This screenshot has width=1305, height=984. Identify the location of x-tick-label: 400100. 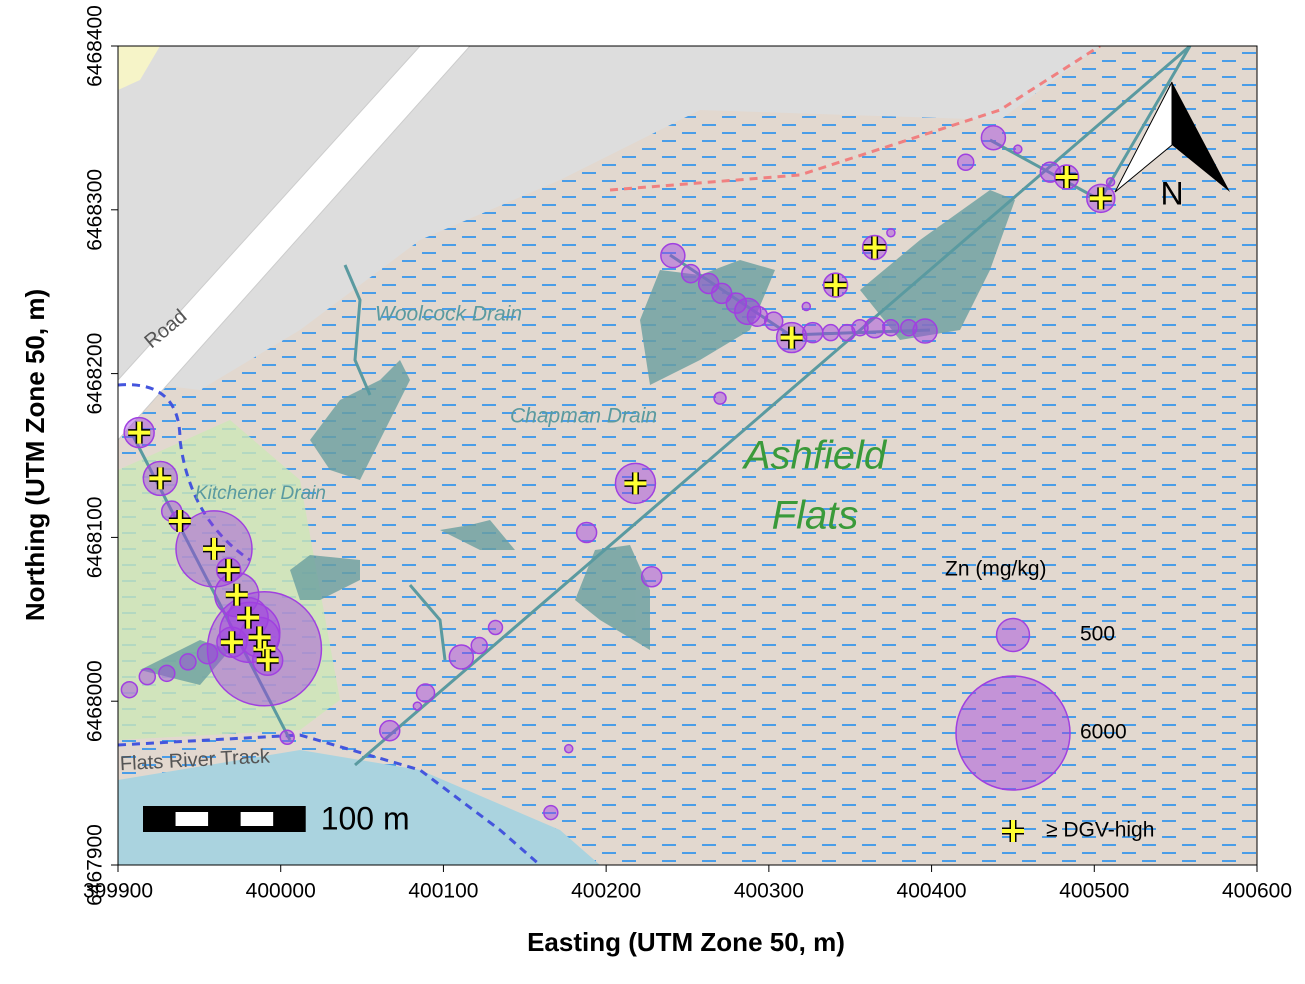
(443, 891).